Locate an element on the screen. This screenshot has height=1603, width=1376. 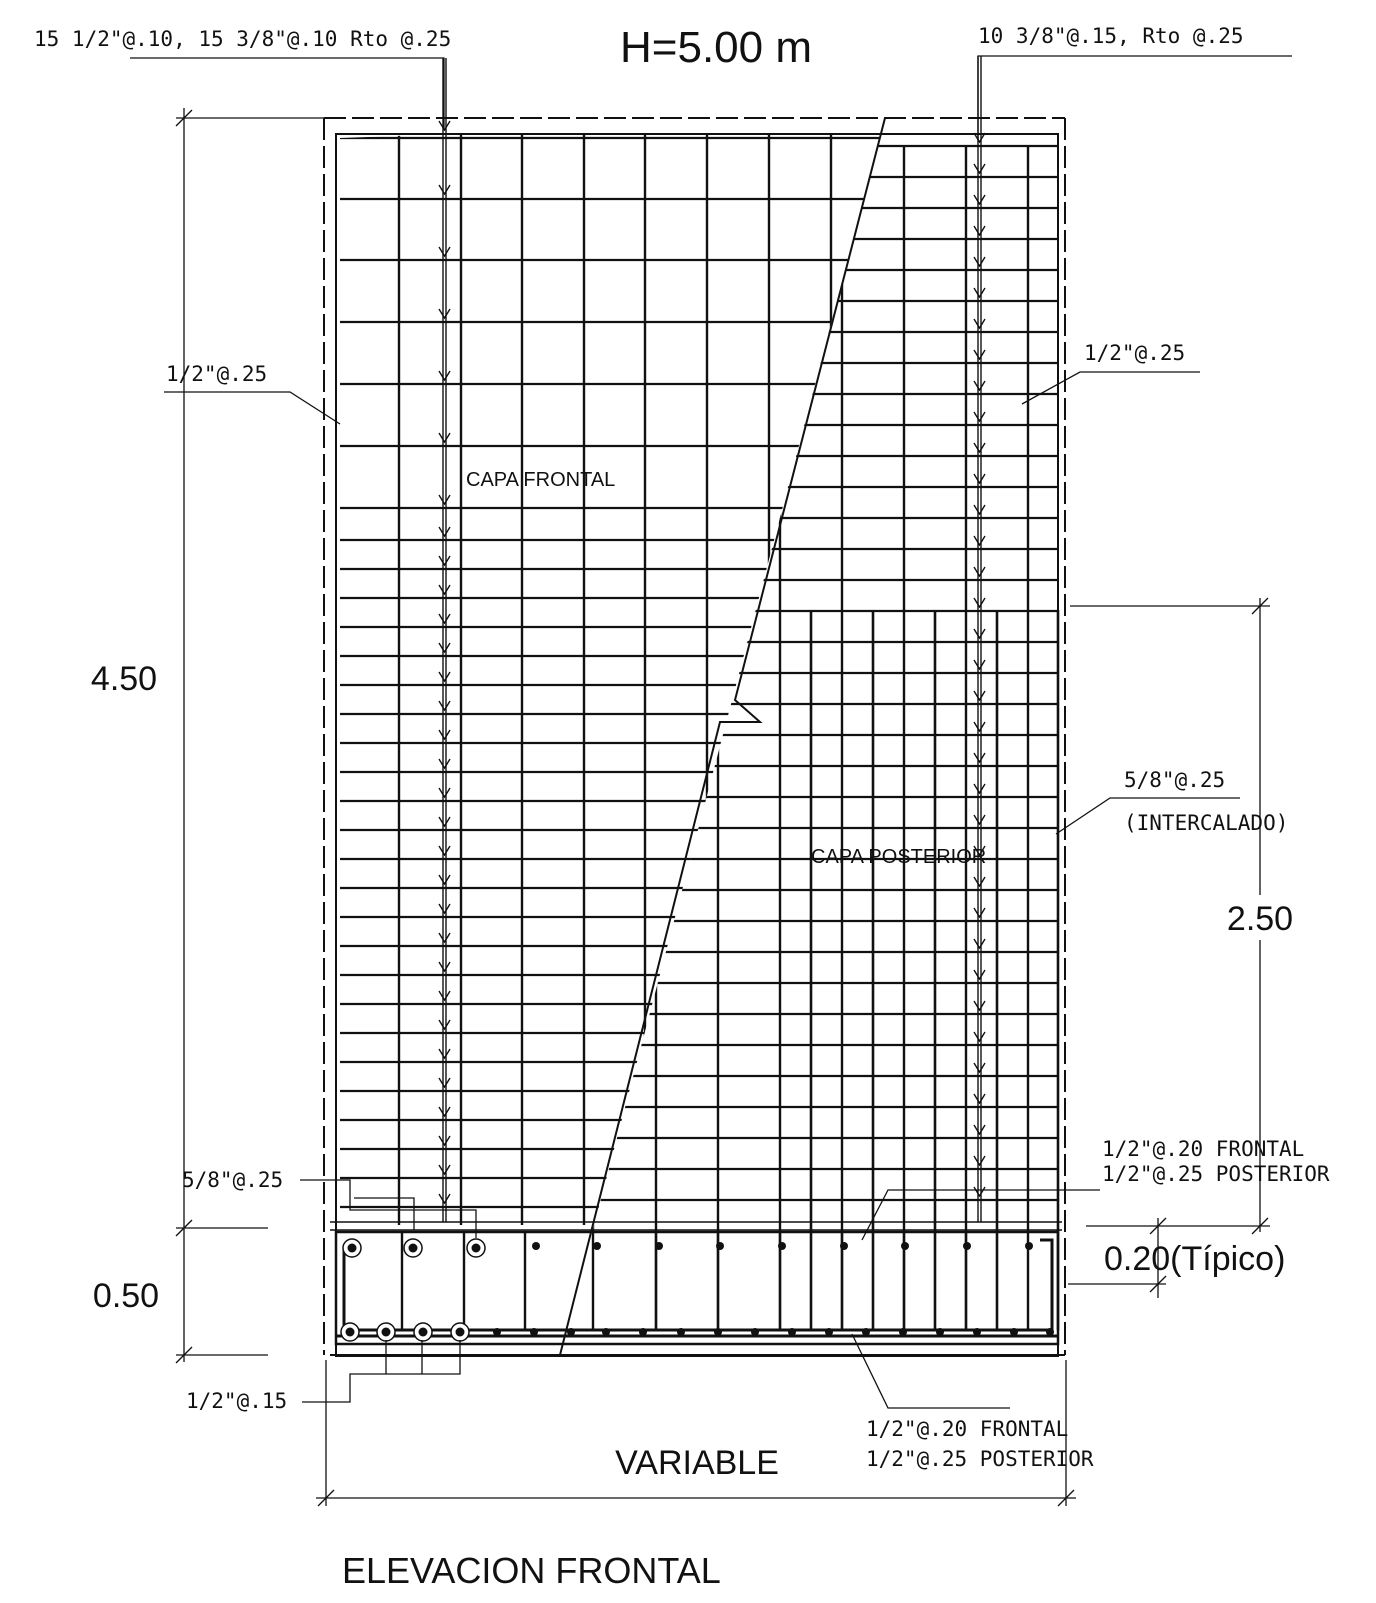
label-top-right: 10 3/8"@.15, Rto @.25 is located at coordinates (1111, 36).